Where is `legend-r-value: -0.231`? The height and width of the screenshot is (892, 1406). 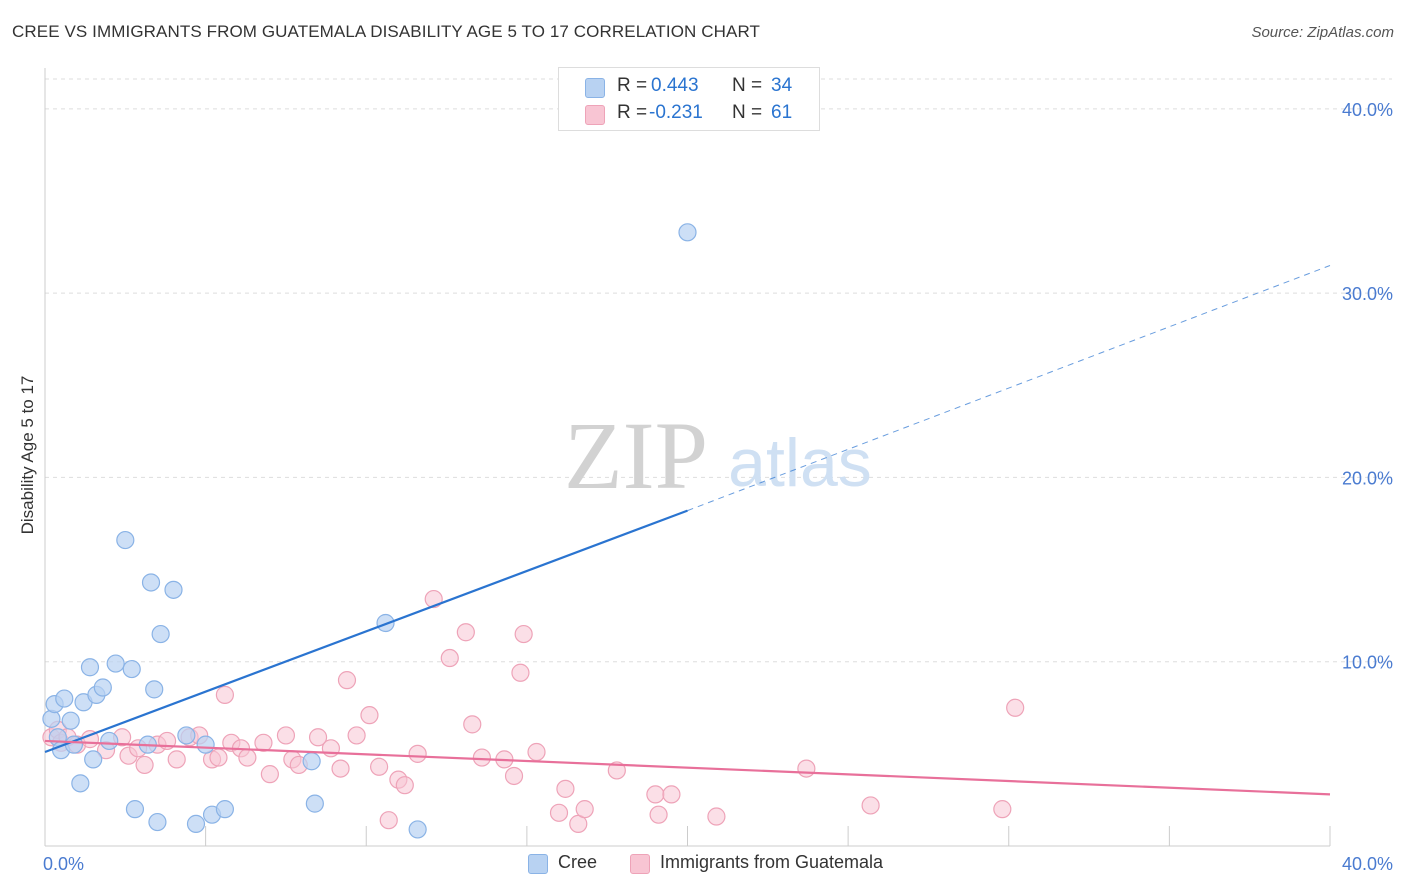 legend-r-value: -0.231 is located at coordinates (676, 112).